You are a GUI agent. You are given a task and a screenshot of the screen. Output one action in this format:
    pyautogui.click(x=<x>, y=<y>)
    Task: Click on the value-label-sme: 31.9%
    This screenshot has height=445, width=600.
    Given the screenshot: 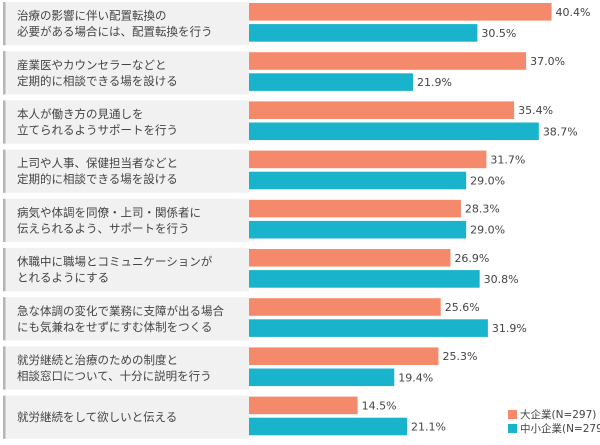 What is the action you would take?
    pyautogui.click(x=509, y=328)
    